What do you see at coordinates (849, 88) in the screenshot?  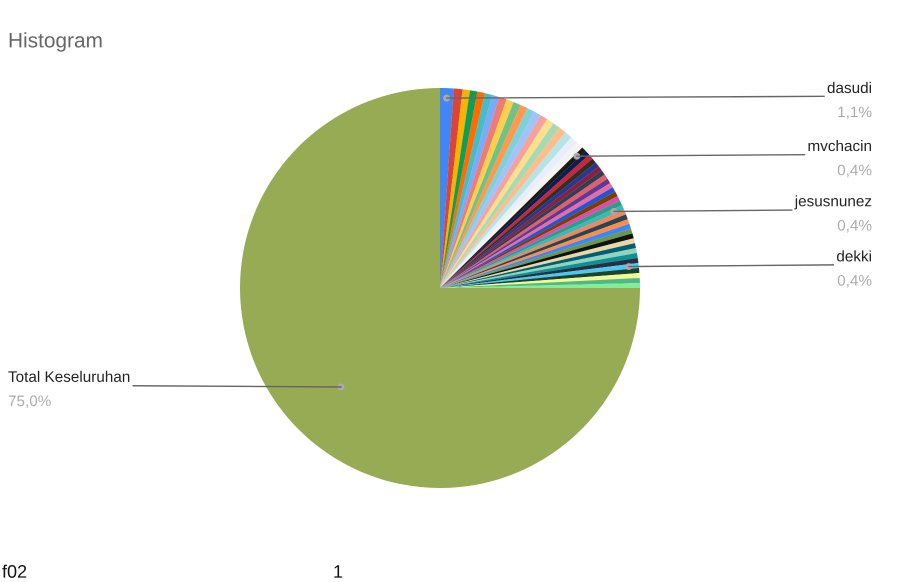 I see `slice-label: dasudi` at bounding box center [849, 88].